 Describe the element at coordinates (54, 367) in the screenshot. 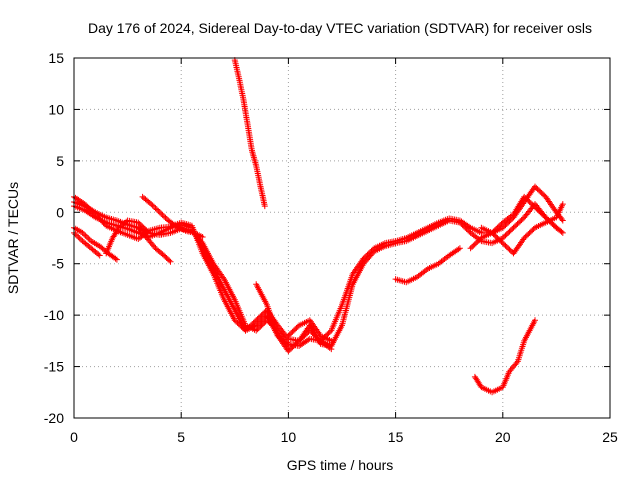

I see `y-tick-label: -15` at that location.